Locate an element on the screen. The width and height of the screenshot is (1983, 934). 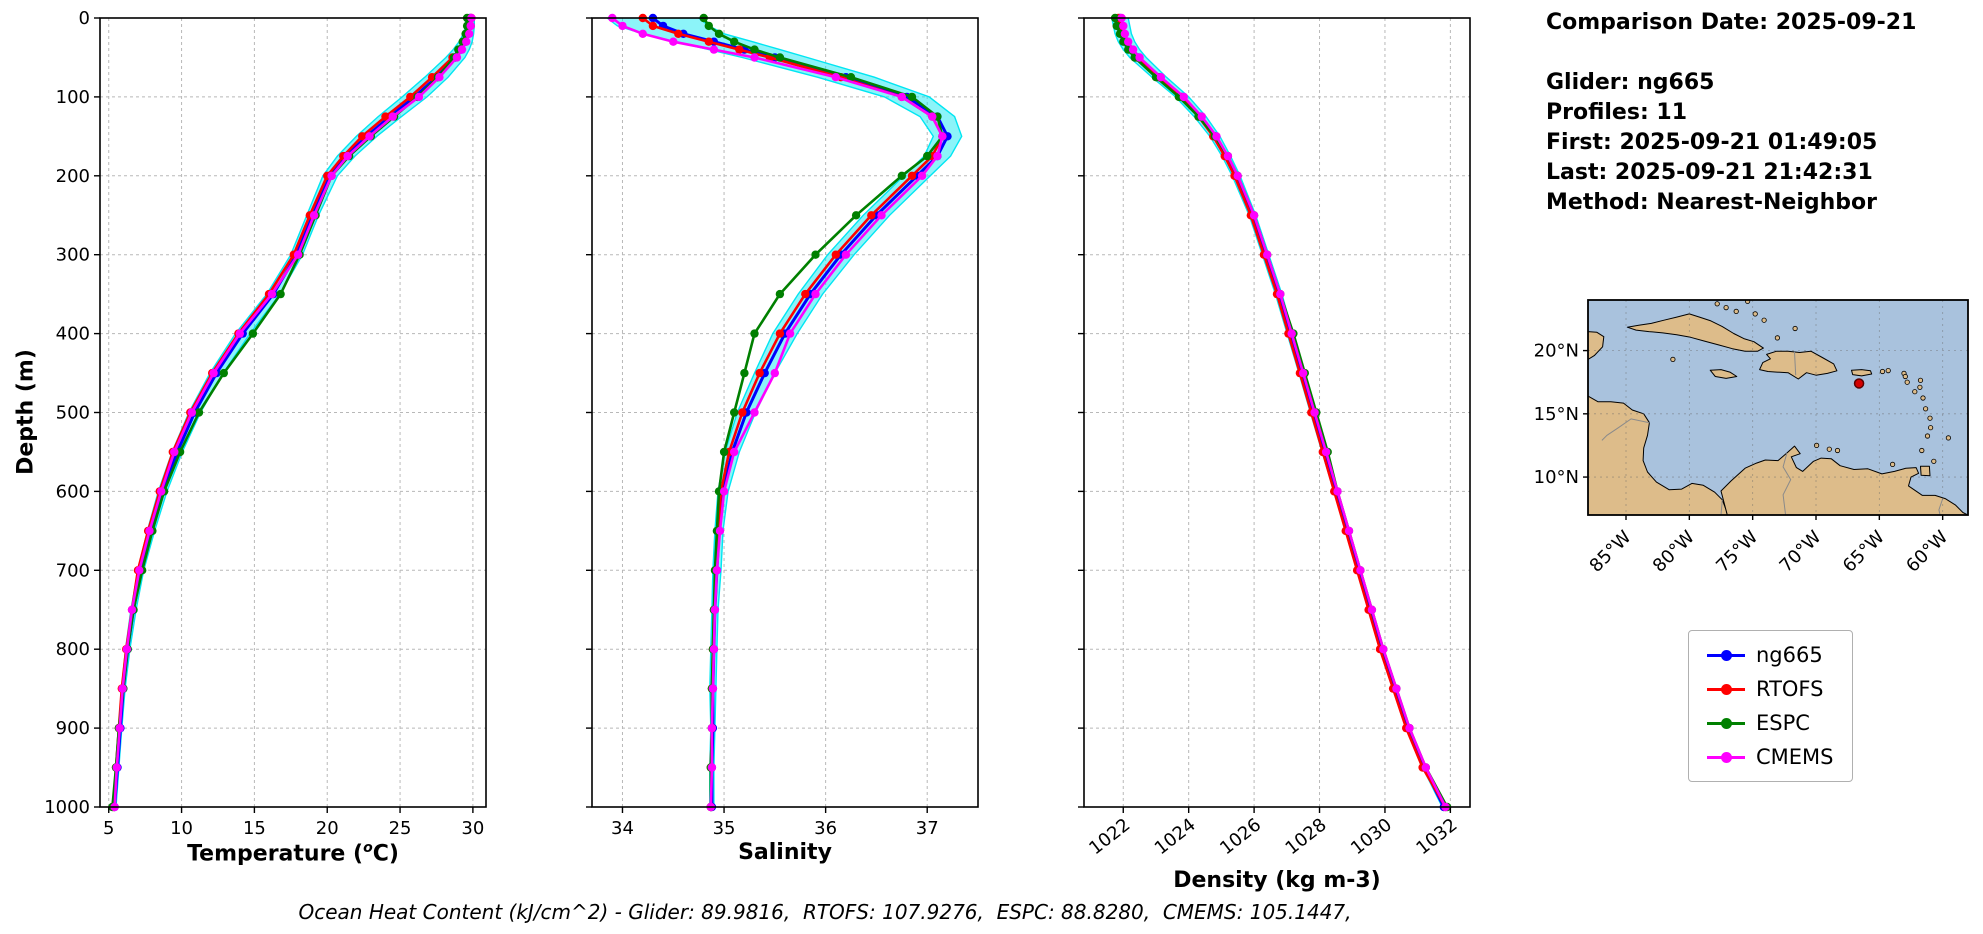
depth-axis-label: Depth (m) is located at coordinates (26, 412).